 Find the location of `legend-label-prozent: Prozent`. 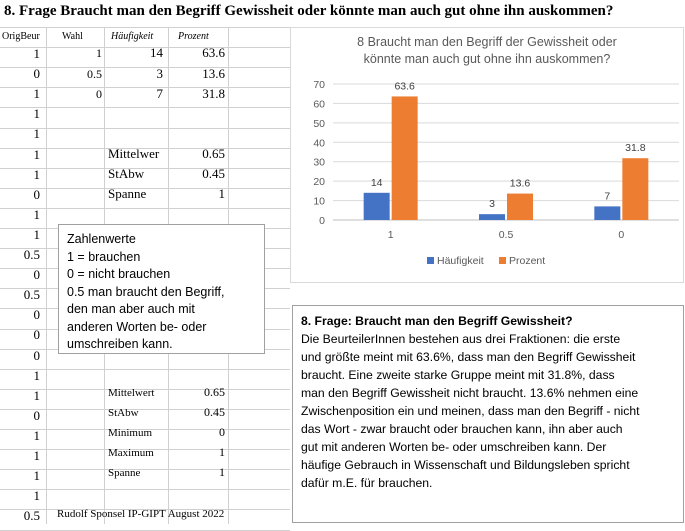

legend-label-prozent: Prozent is located at coordinates (527, 261).